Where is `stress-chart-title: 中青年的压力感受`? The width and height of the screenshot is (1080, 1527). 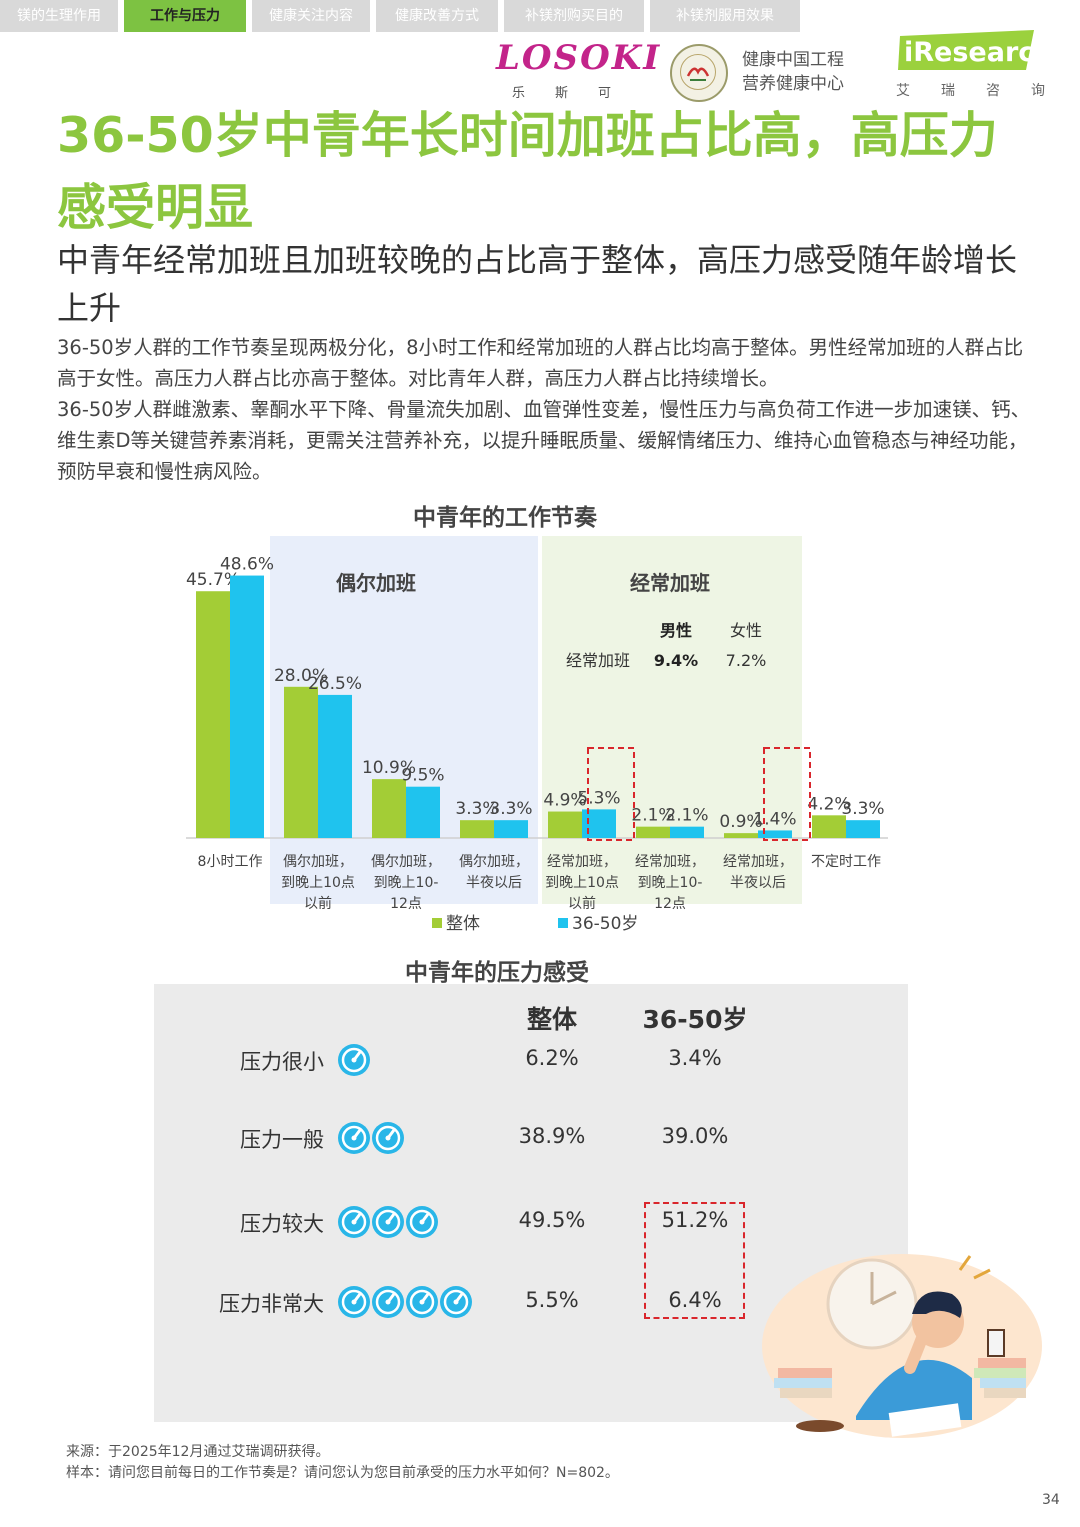
stress-chart-title: 中青年的压力感受 is located at coordinates (497, 973).